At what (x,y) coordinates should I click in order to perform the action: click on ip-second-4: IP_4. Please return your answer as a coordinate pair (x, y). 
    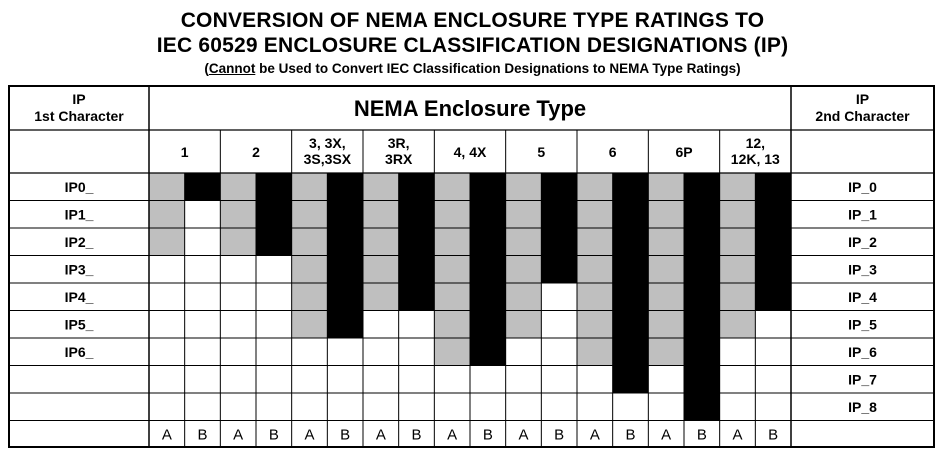
    Looking at the image, I should click on (862, 297).